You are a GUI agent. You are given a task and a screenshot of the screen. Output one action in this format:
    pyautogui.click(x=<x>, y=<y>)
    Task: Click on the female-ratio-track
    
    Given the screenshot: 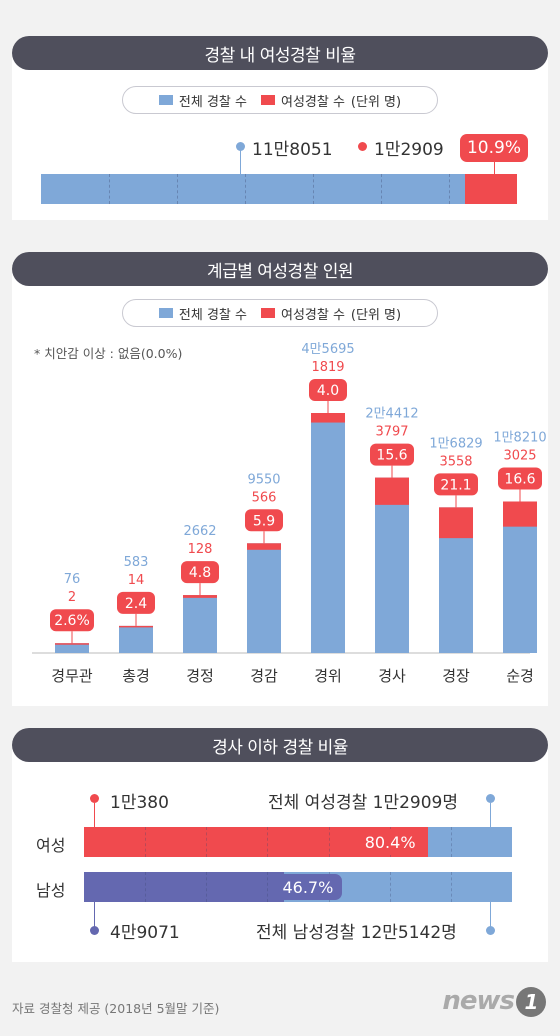 What is the action you would take?
    pyautogui.click(x=298, y=842)
    